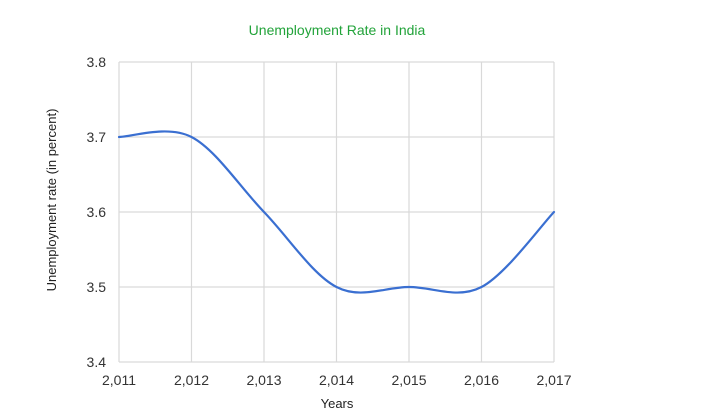 The height and width of the screenshot is (420, 720). I want to click on x-tick-label: 2,016, so click(481, 380).